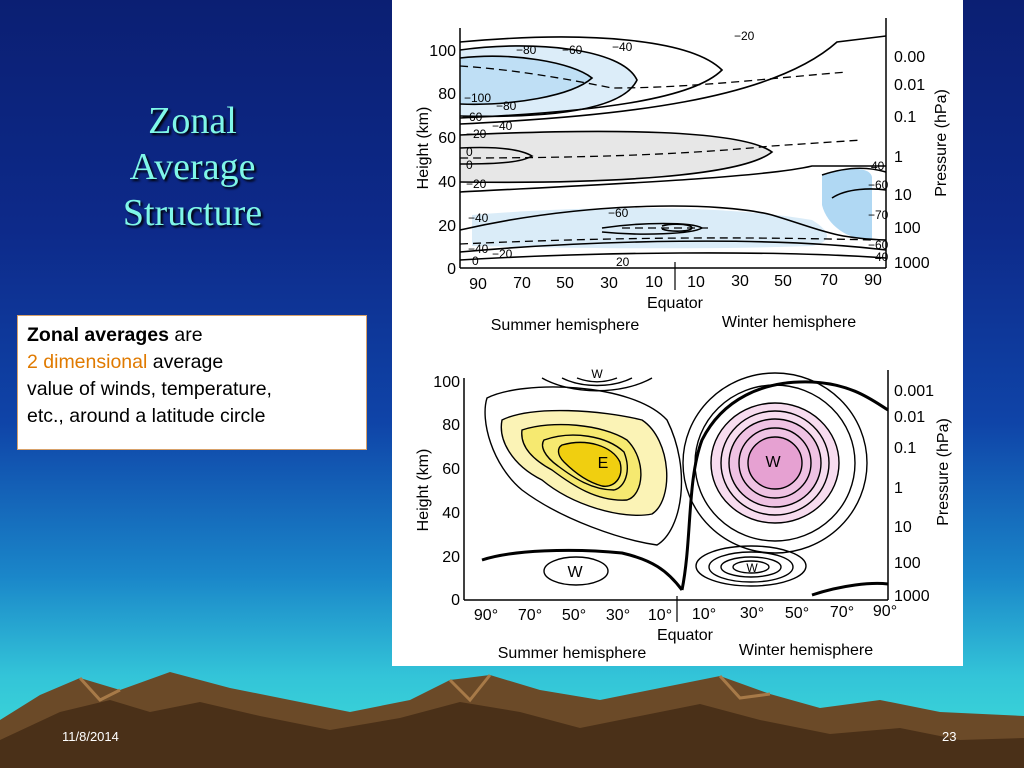 The image size is (1024, 768). I want to click on top-cold-region-right, so click(847, 204).